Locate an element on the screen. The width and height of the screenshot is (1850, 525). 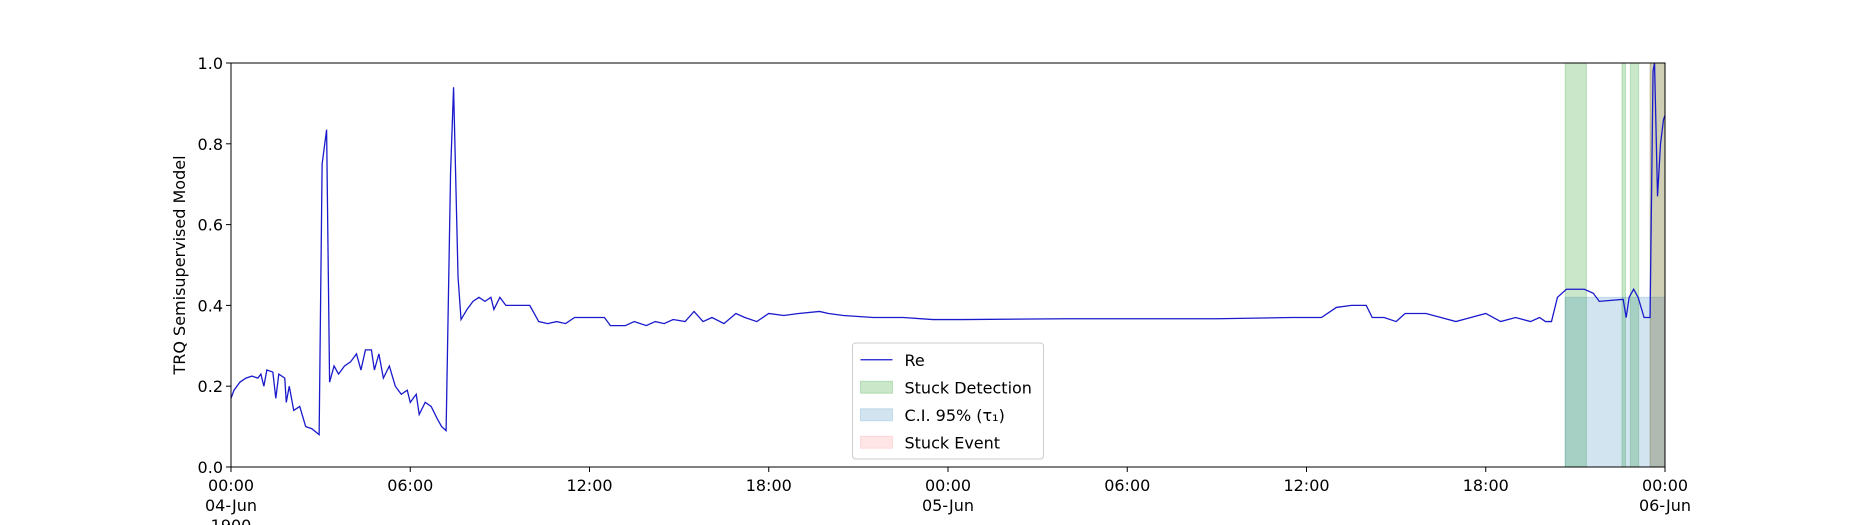
legend-box is located at coordinates (948, 401).